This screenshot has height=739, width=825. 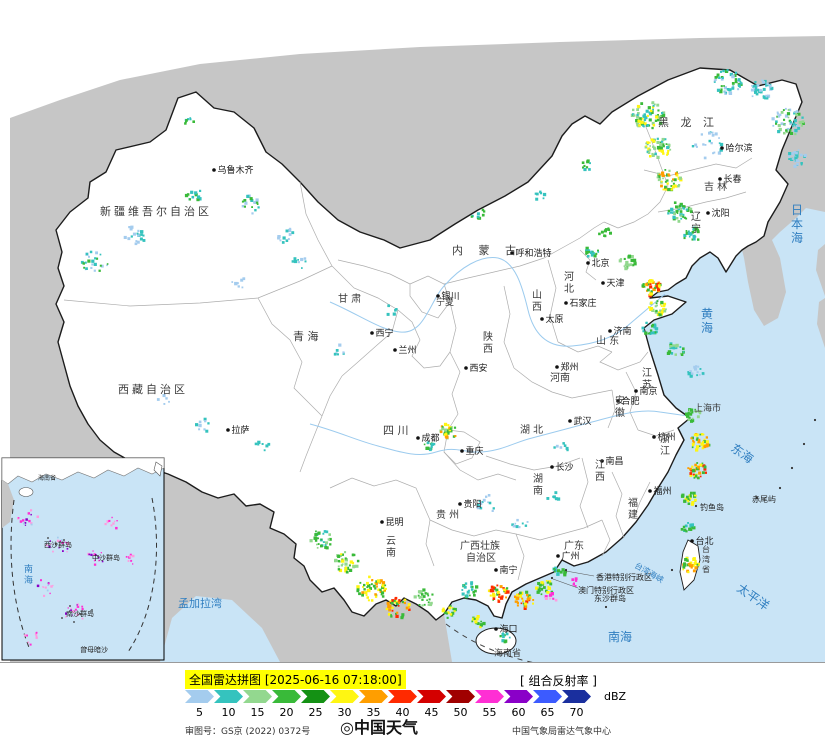 What do you see at coordinates (153, 389) in the screenshot?
I see `province-label: 西藏自治区` at bounding box center [153, 389].